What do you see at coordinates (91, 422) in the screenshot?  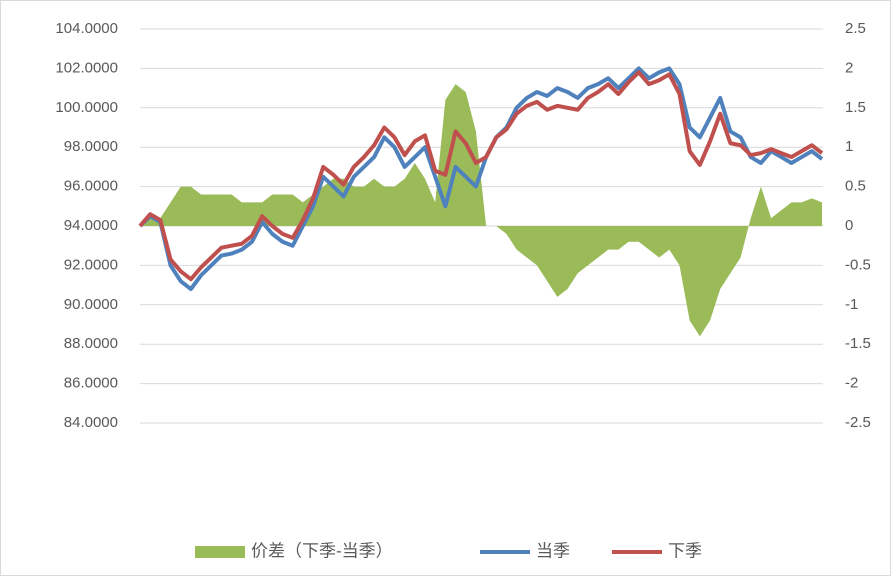 I see `y-tick-label: 84.0000` at bounding box center [91, 422].